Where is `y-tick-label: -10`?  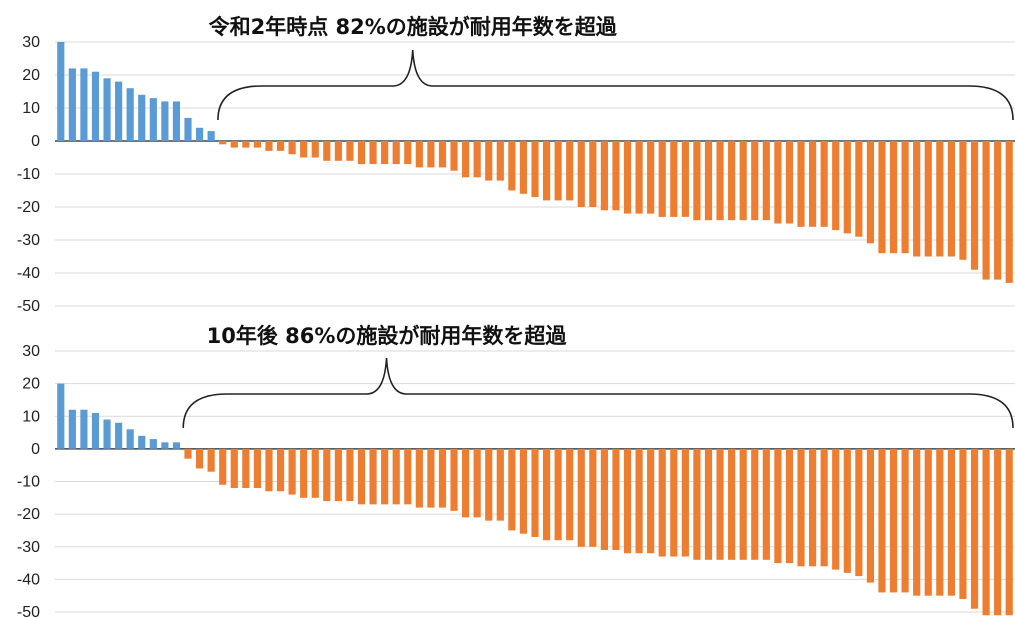 y-tick-label: -10 is located at coordinates (28, 482).